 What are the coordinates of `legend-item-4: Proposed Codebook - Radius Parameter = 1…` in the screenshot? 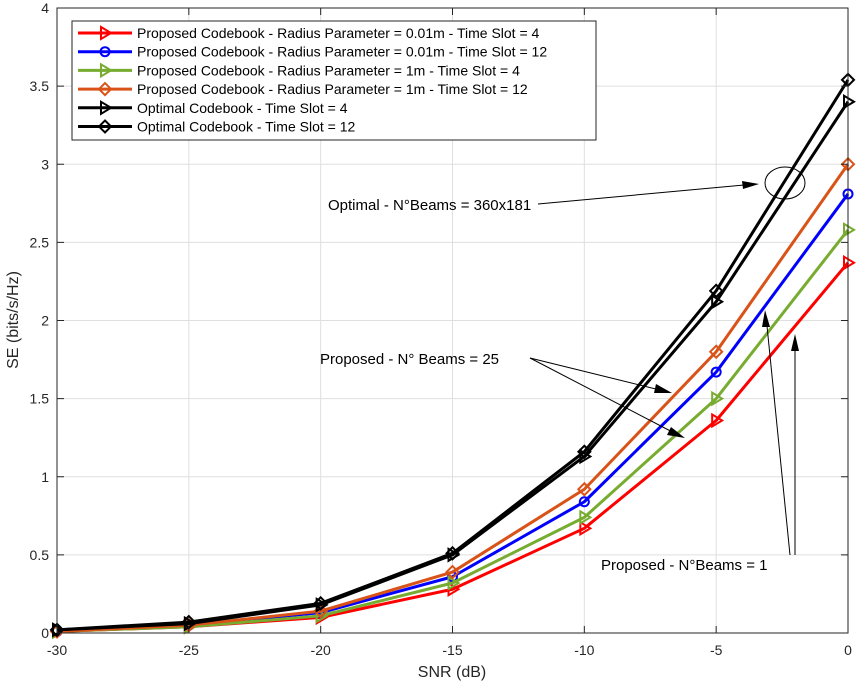 It's located at (303, 89).